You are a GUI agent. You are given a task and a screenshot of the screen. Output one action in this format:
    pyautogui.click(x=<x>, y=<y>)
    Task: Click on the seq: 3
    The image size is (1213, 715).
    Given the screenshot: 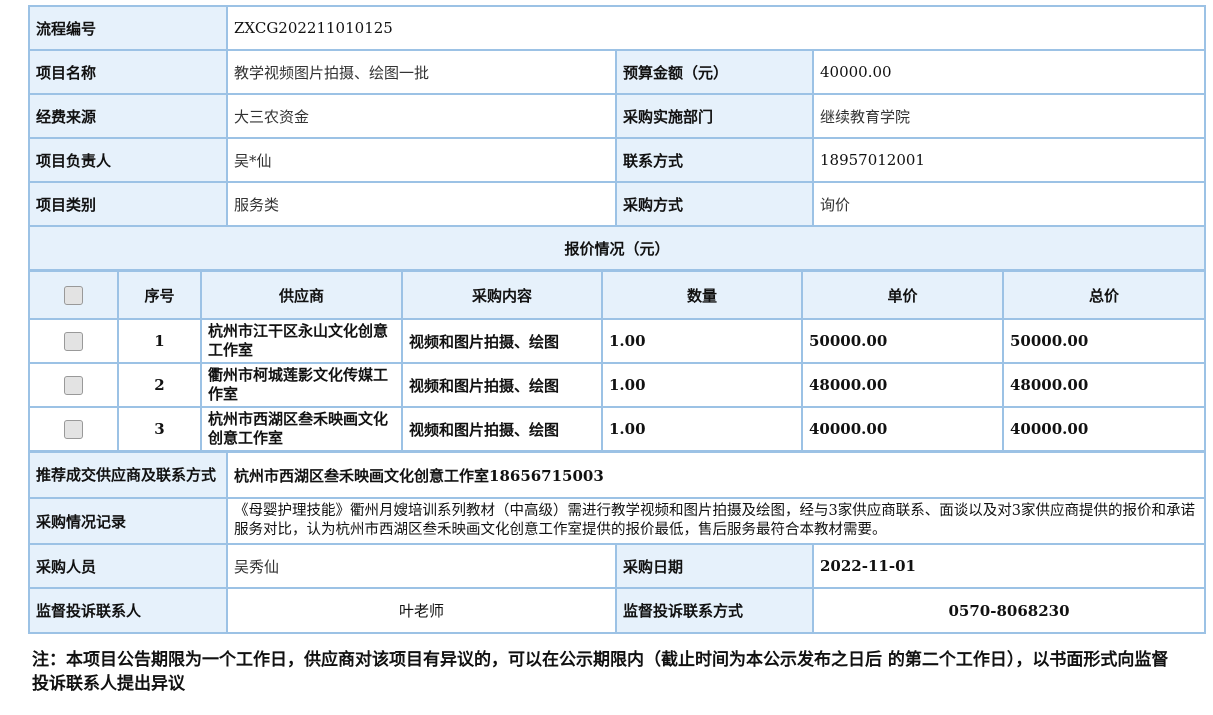 What is the action you would take?
    pyautogui.click(x=159, y=429)
    